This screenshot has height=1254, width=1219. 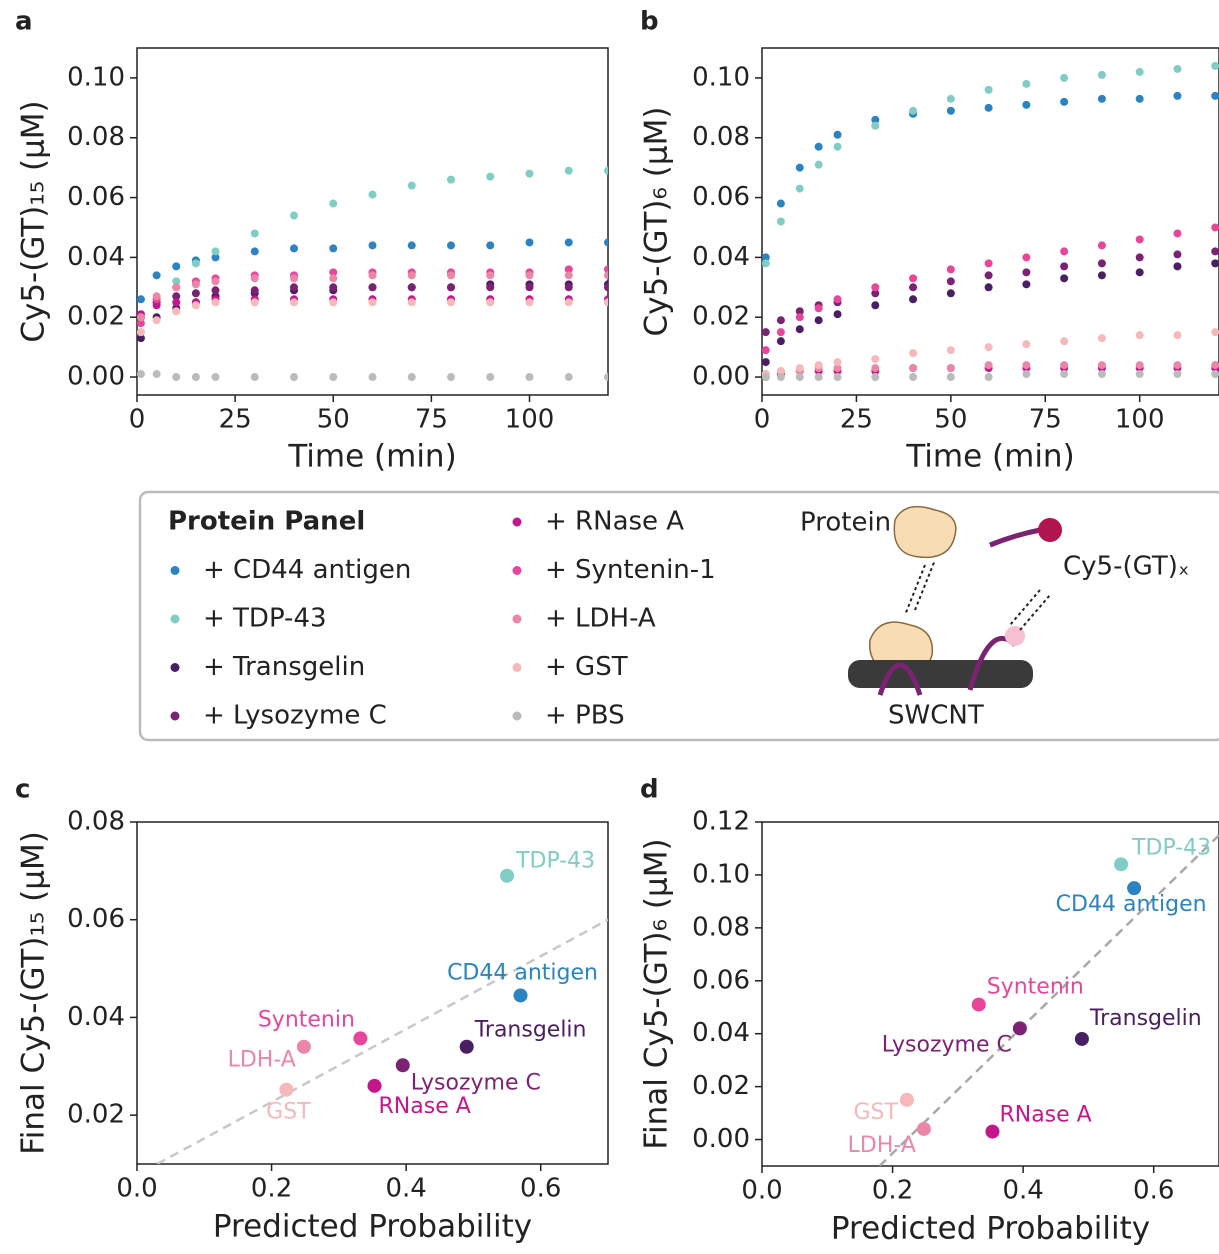 What do you see at coordinates (266, 522) in the screenshot?
I see `legend-title: Protein Panel` at bounding box center [266, 522].